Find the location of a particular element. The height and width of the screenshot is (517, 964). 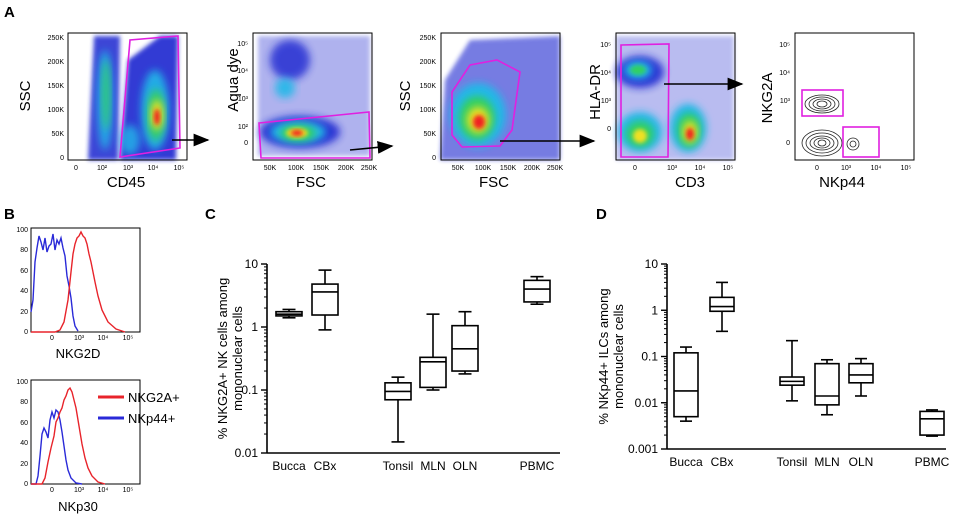

flow-plot-cd3: 10⁵ 10⁴ 10³ 0 0 10³ 10⁴ 10⁵ CD3 HLA-DR is located at coordinates (661, 111).